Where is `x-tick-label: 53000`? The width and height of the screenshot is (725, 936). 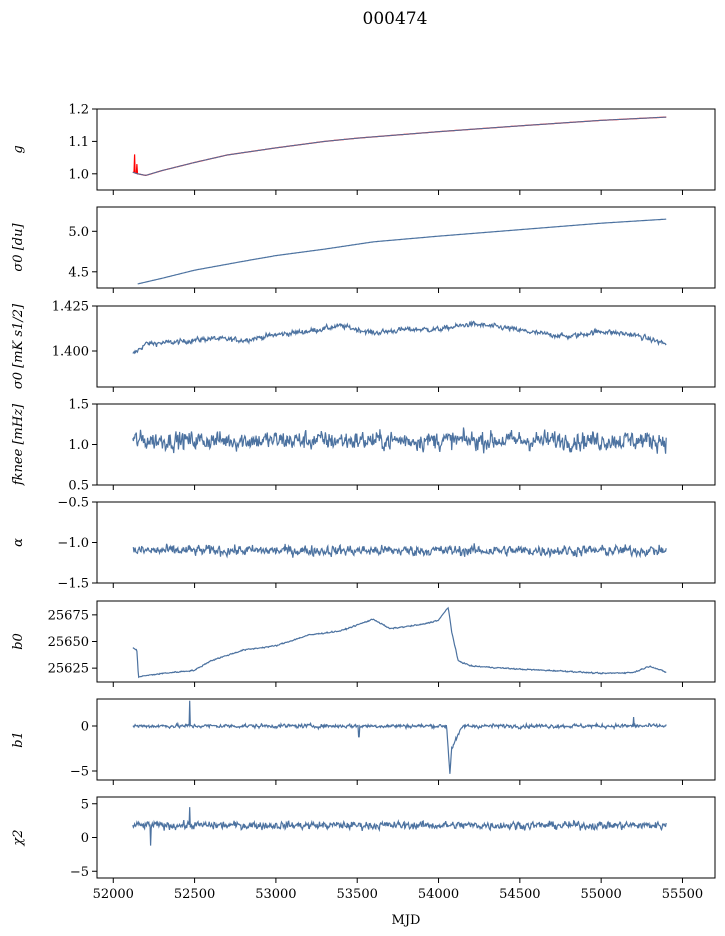 x-tick-label: 53000 is located at coordinates (275, 894).